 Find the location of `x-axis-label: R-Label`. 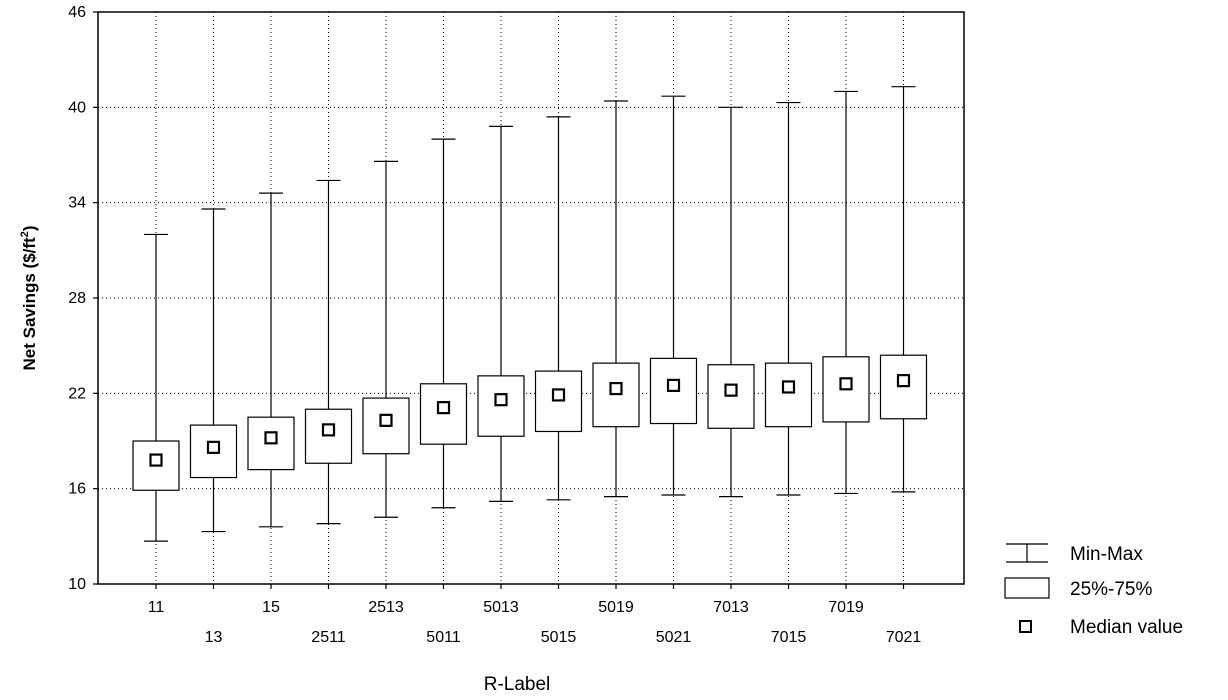

x-axis-label: R-Label is located at coordinates (517, 684).